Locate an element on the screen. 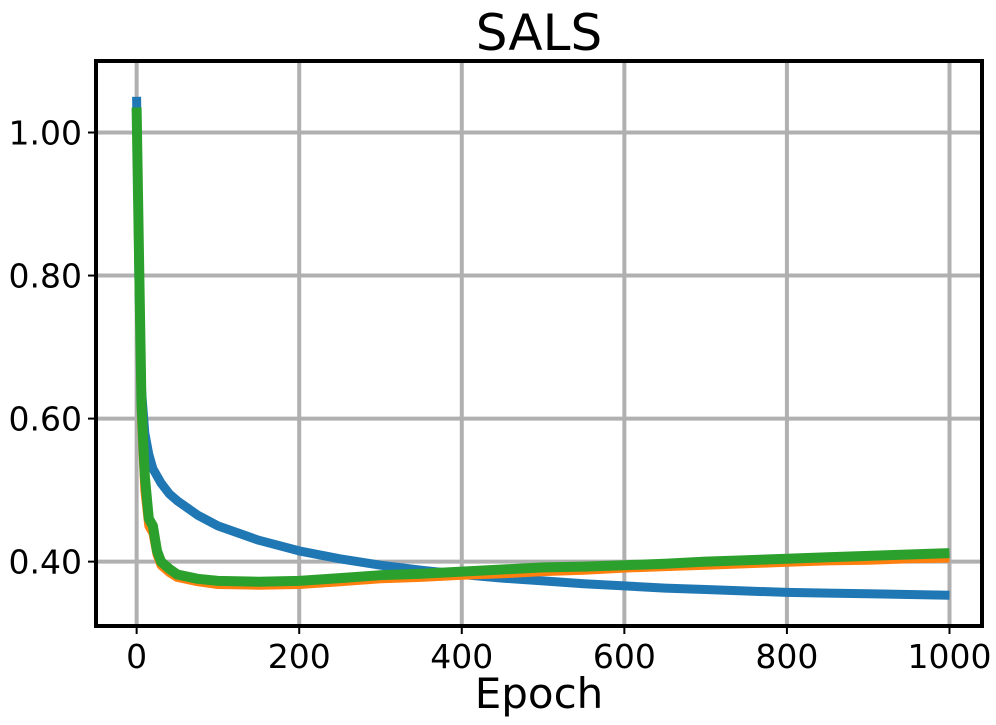 This screenshot has height=725, width=996. x-tick-label: 1000 is located at coordinates (949, 656).